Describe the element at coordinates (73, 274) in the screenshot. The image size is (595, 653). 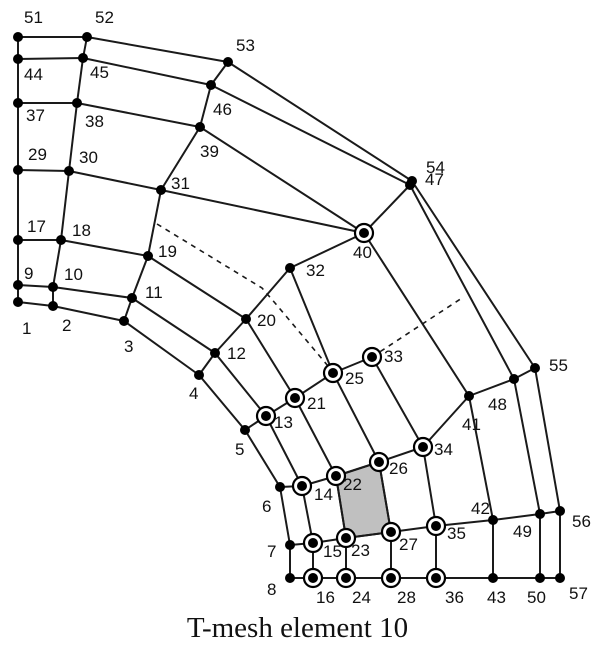
I see `node-label-10: 10` at that location.